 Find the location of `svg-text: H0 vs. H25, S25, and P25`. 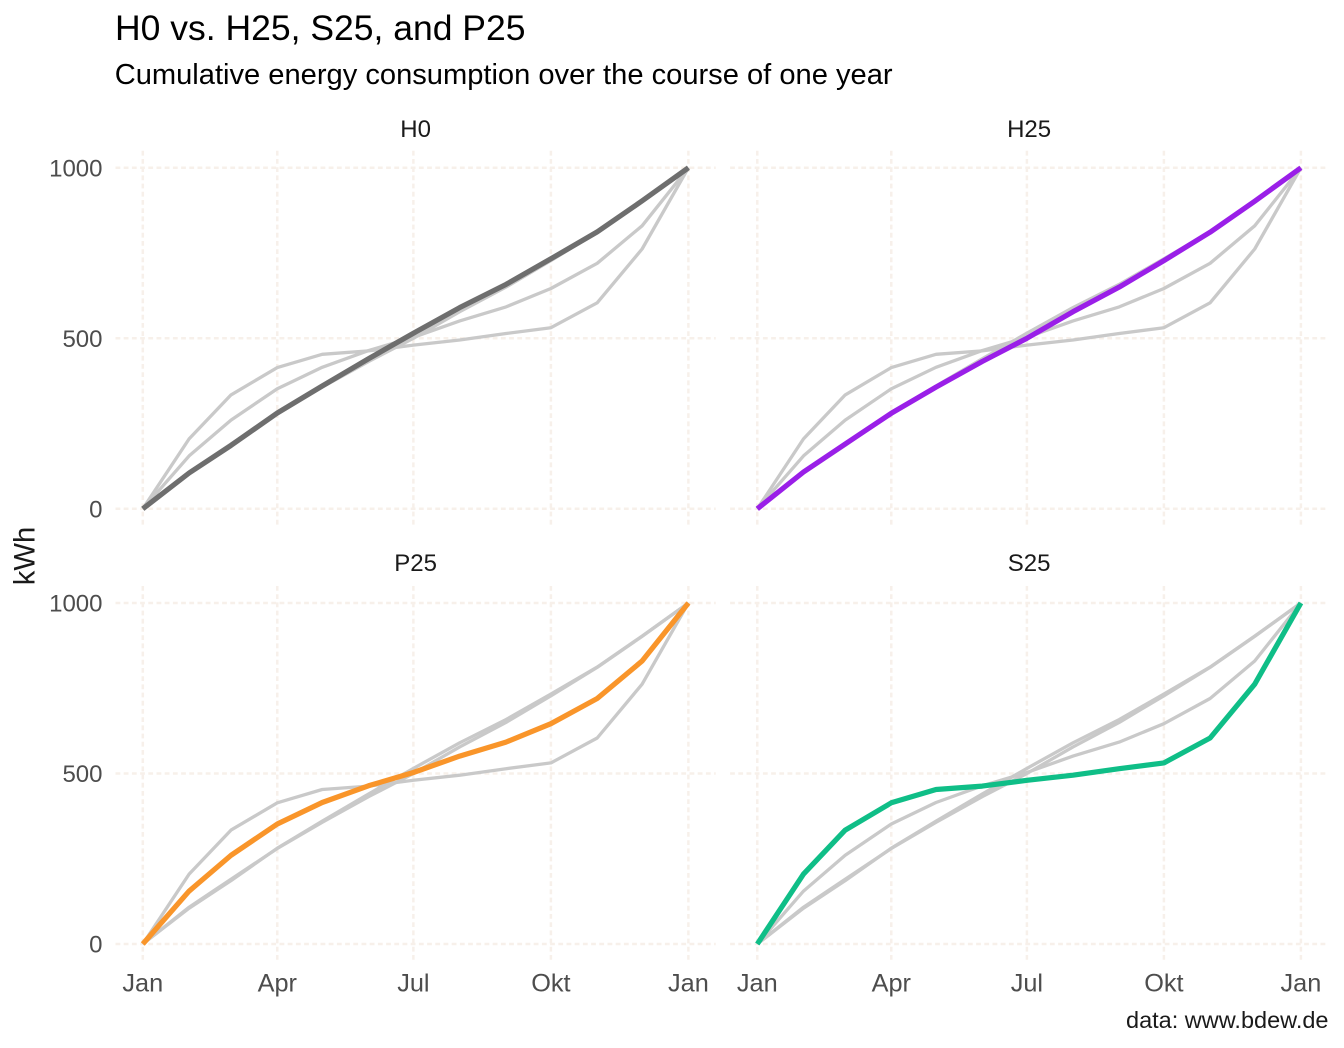

svg-text: H0 vs. H25, S25, and P25 is located at coordinates (320, 28).